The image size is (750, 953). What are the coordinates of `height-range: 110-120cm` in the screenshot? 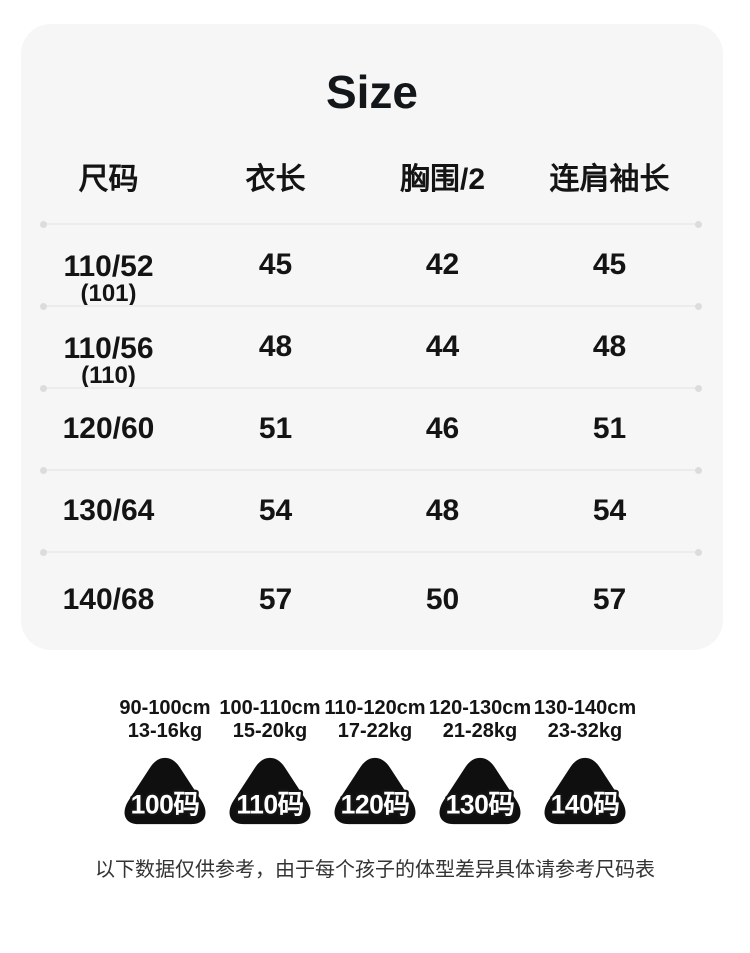 It's located at (375, 708).